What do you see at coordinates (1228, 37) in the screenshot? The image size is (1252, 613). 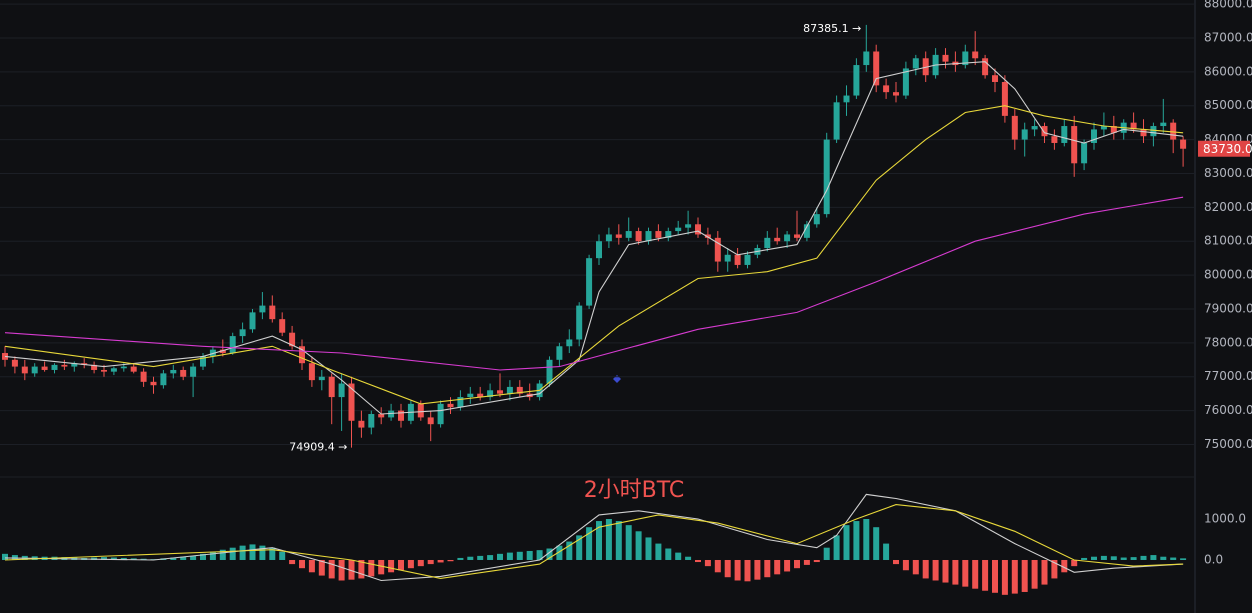 I see `y-tick-label: 87000.0` at bounding box center [1228, 37].